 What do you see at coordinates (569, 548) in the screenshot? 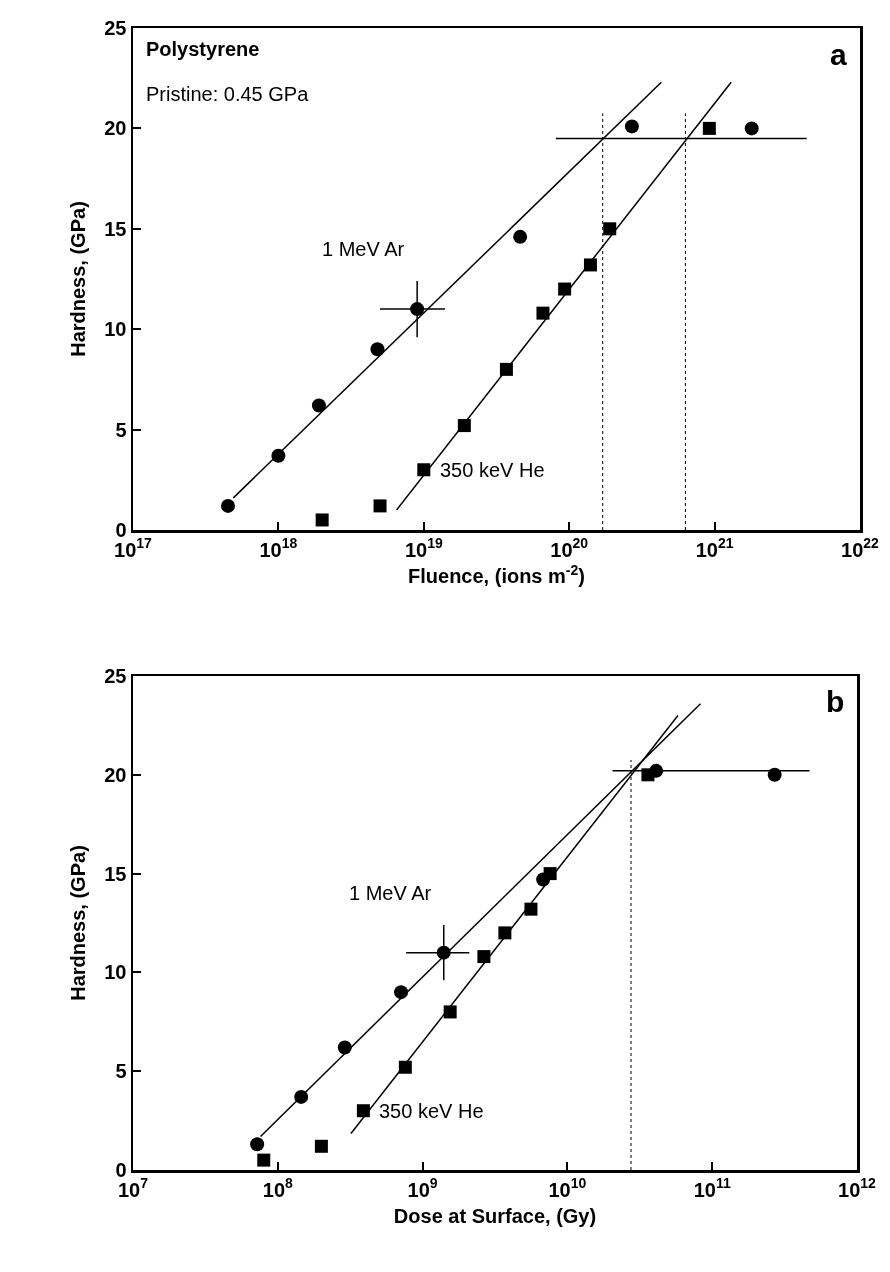
I see `x-tick-label: 10$^{20}$` at bounding box center [569, 548].